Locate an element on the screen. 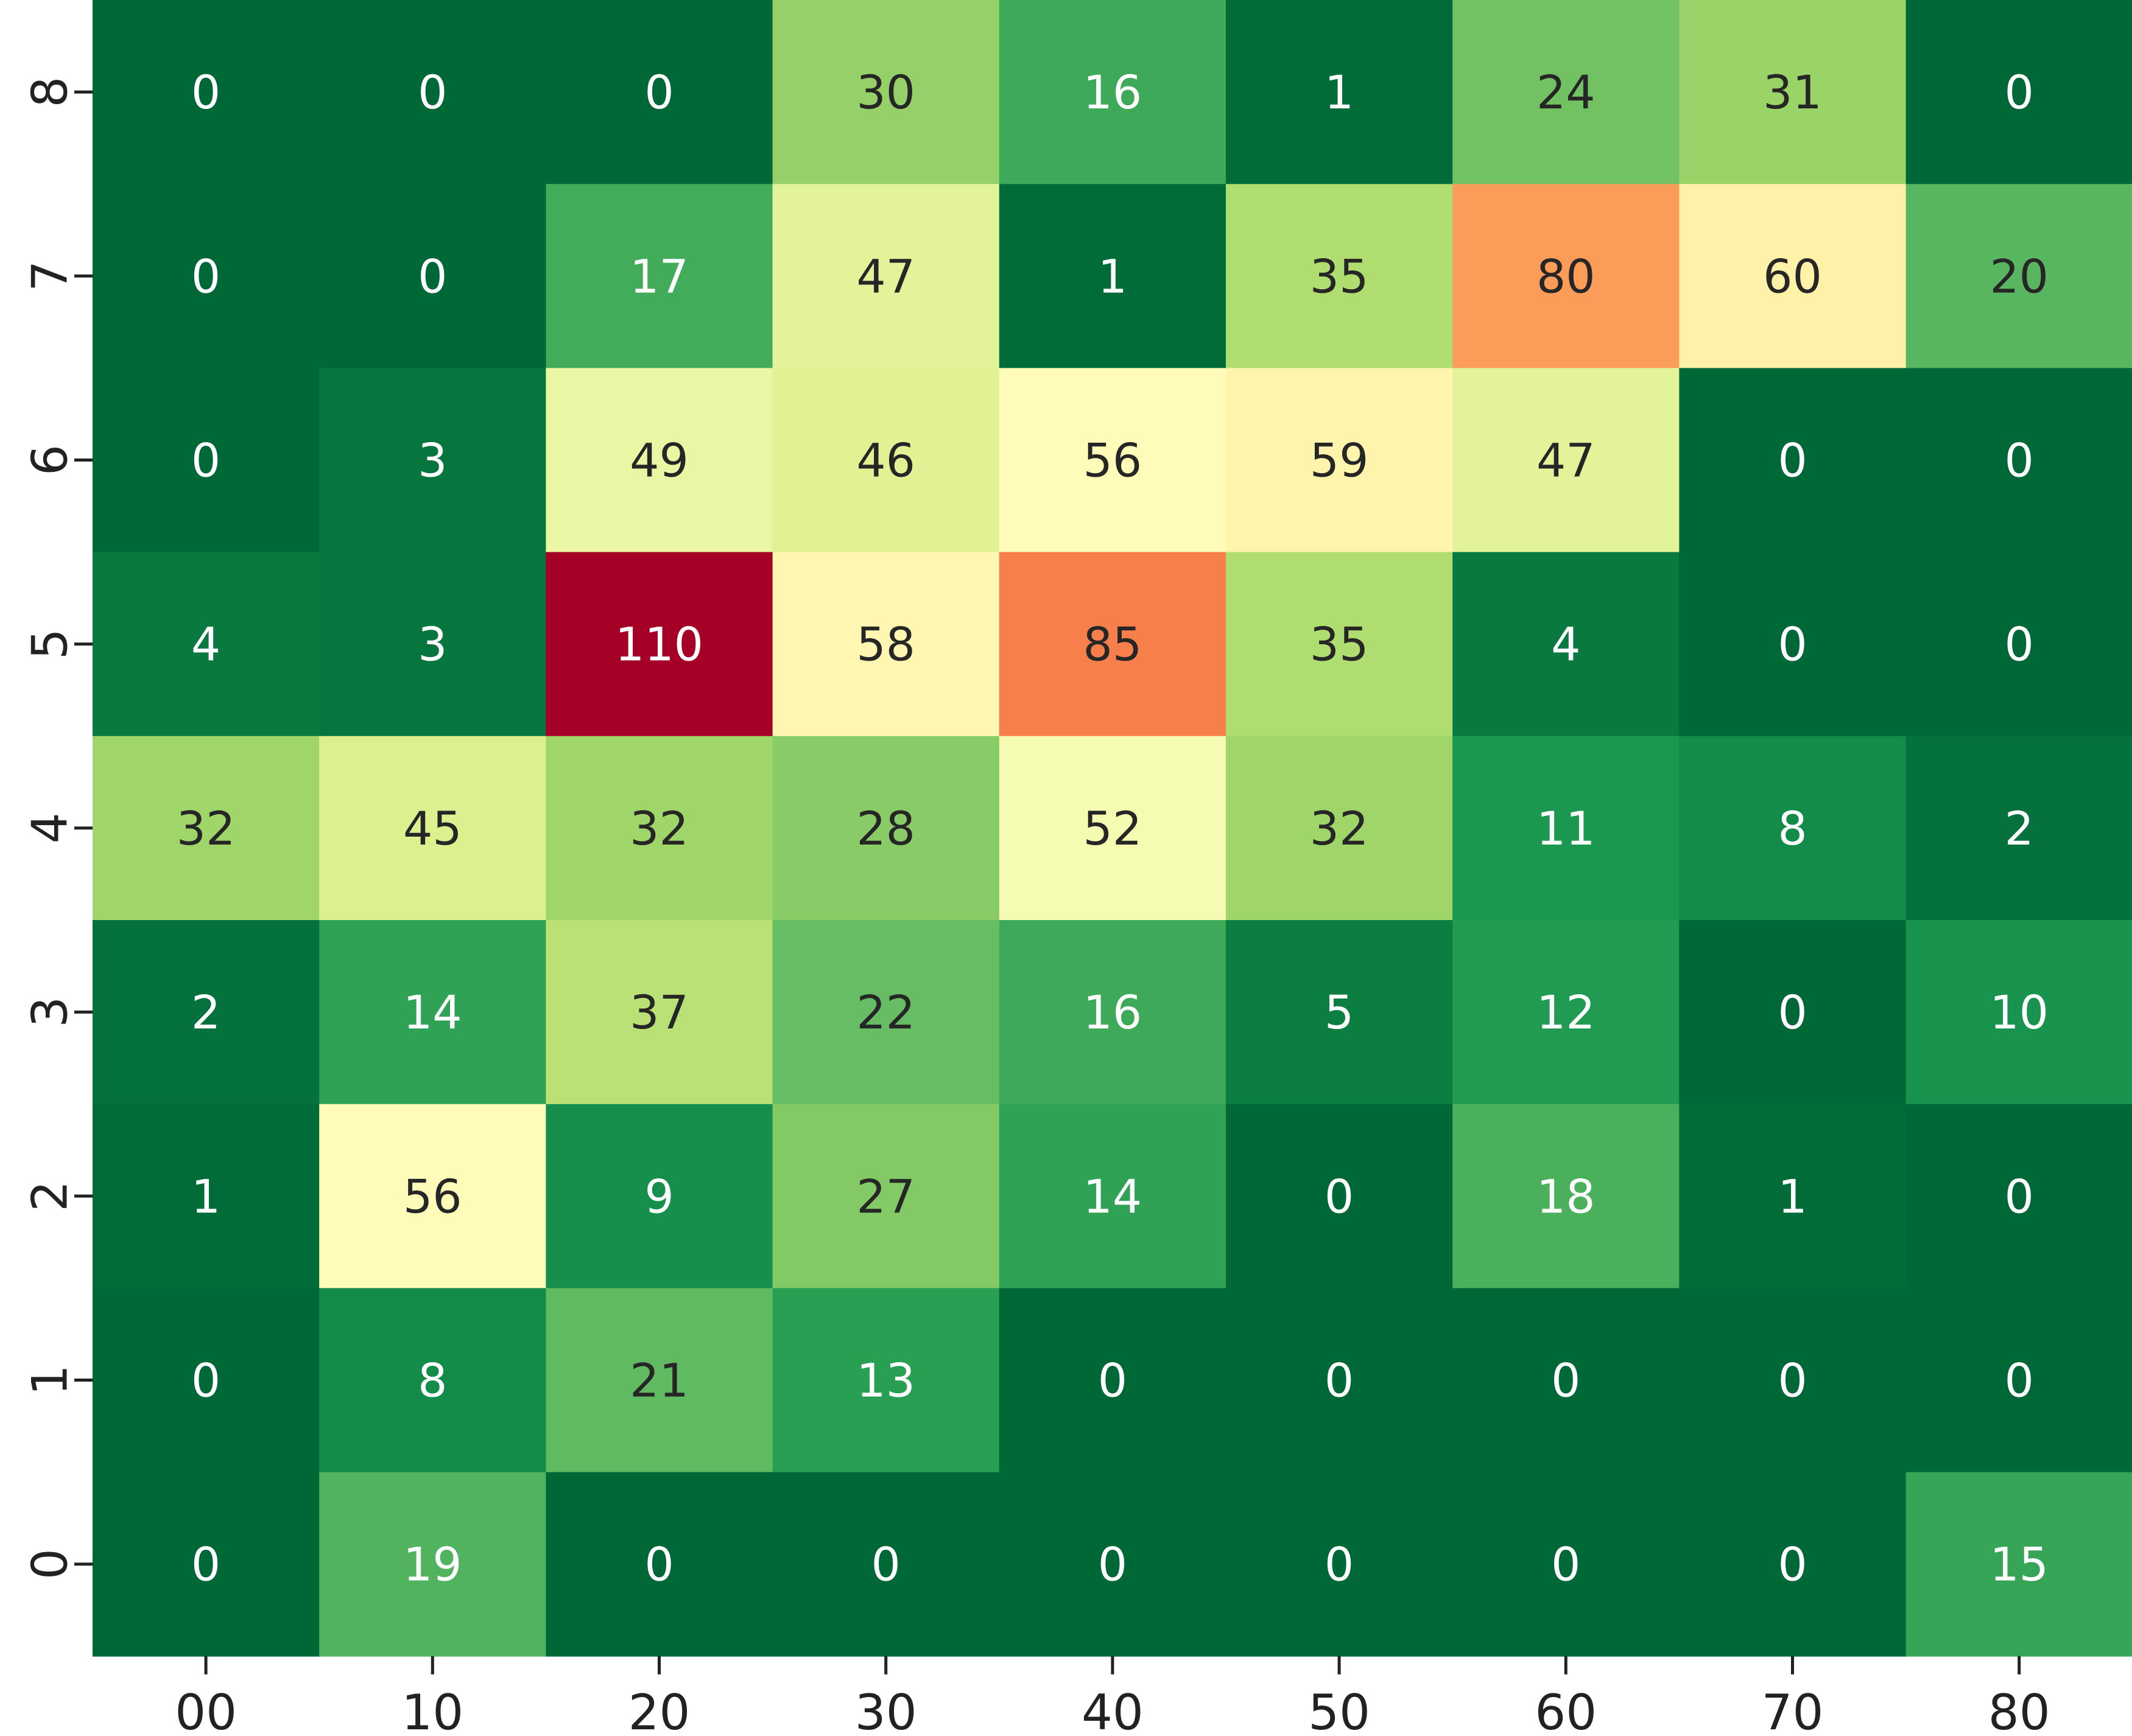 The height and width of the screenshot is (1736, 2132). heatmap-cell-r1-c40 is located at coordinates (1112, 1380).